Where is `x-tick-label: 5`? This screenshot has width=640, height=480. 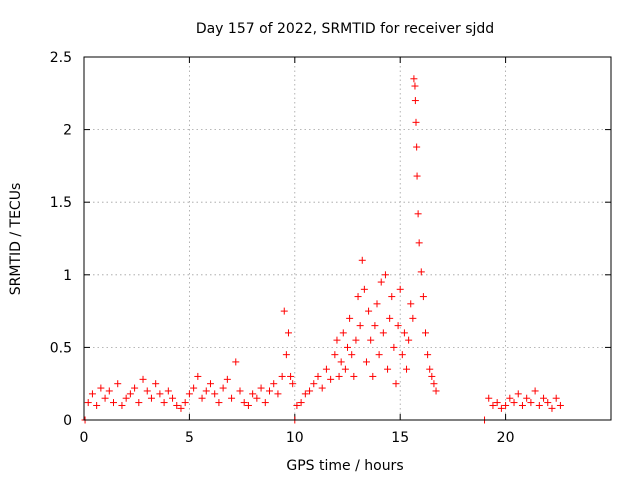
x-tick-label: 5 is located at coordinates (189, 438).